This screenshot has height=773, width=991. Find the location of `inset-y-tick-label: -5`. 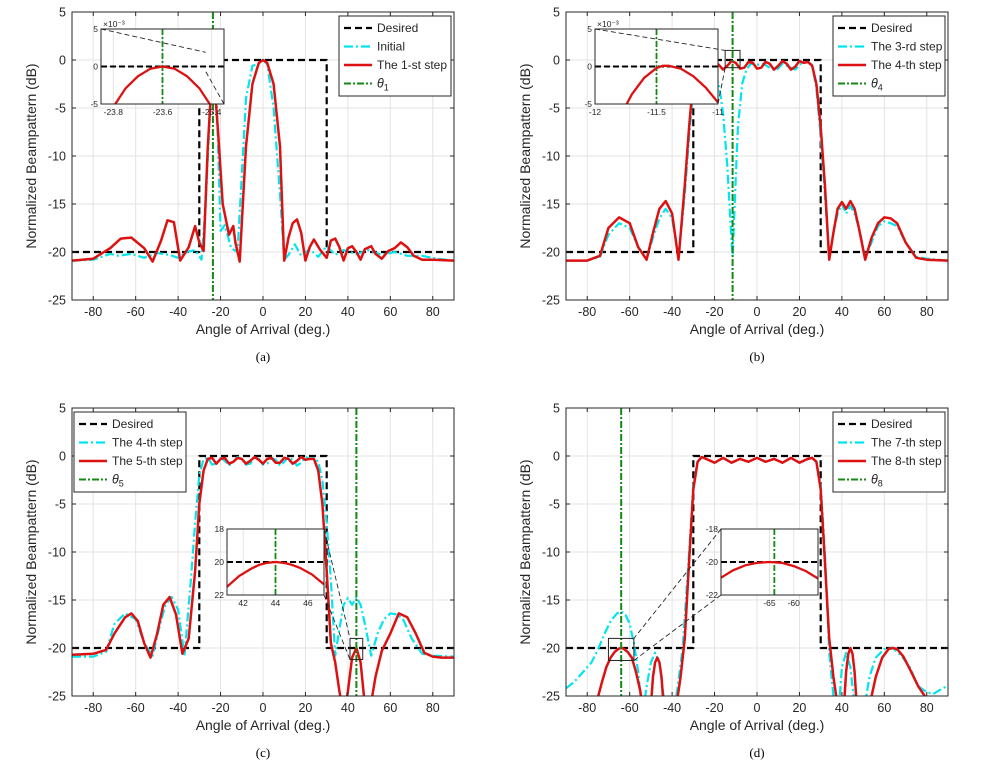

inset-y-tick-label: -5 is located at coordinates (588, 104).